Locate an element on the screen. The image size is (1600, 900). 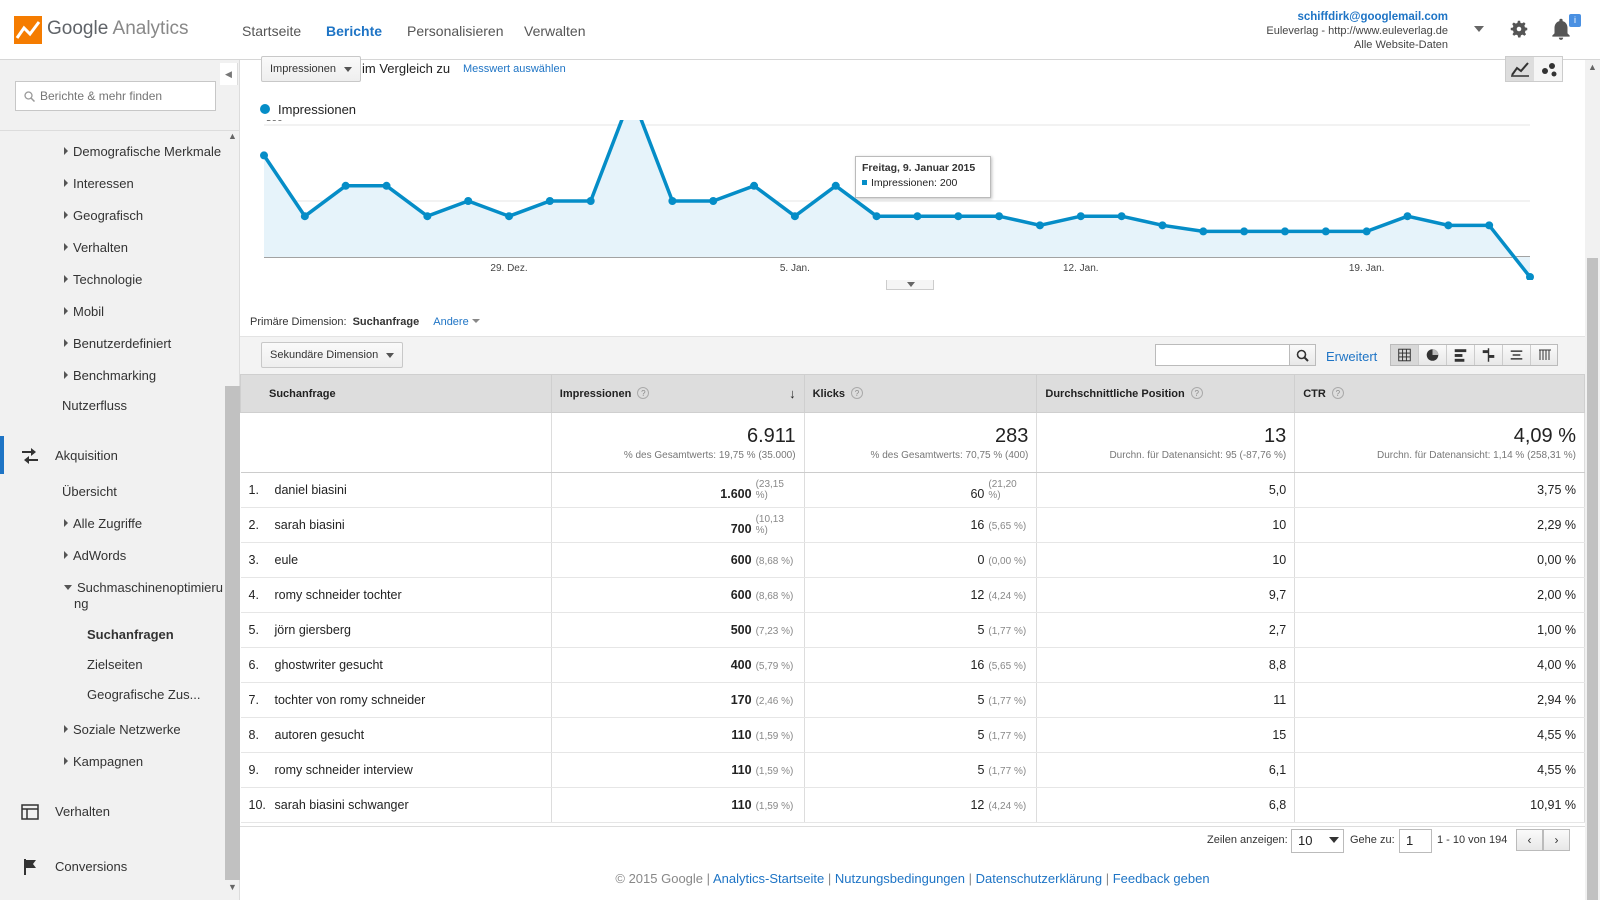
col-header-ctr: CTR? is located at coordinates (1439, 393).